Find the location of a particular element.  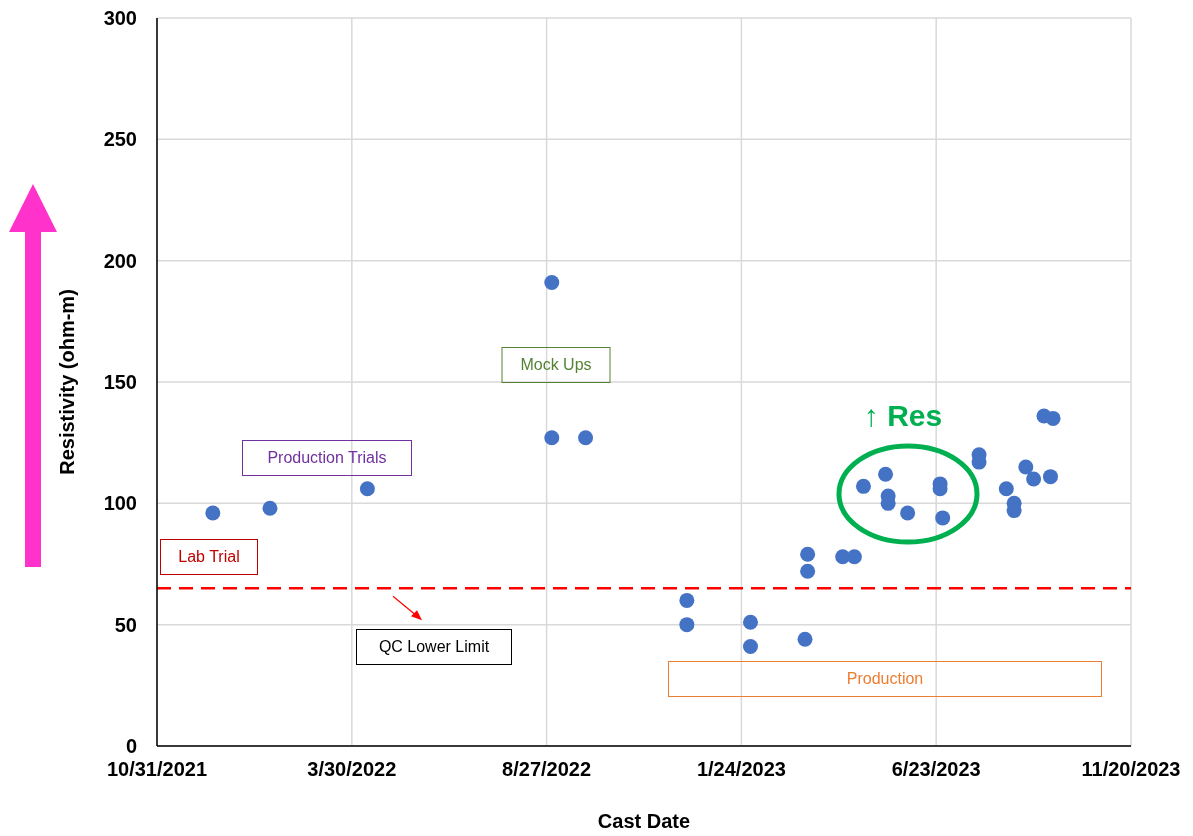

x-tick-label: 11/20/2023 is located at coordinates (1131, 769).